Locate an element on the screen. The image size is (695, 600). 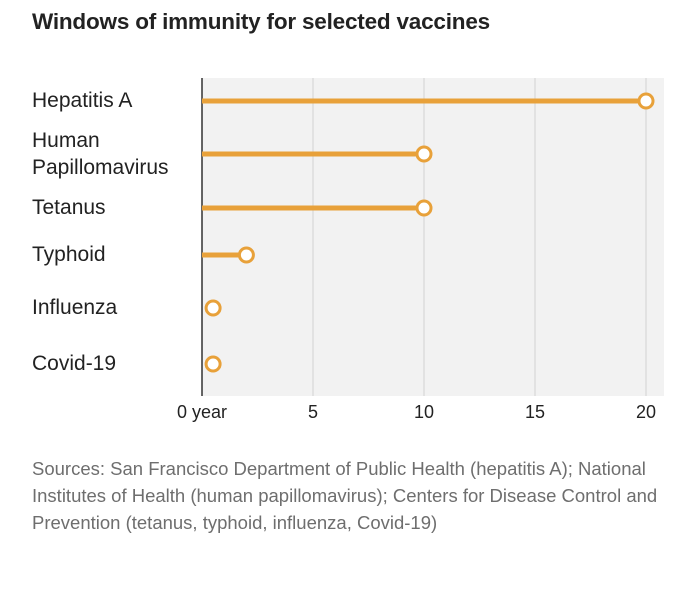
x-tick-label: 10 is located at coordinates (424, 412).